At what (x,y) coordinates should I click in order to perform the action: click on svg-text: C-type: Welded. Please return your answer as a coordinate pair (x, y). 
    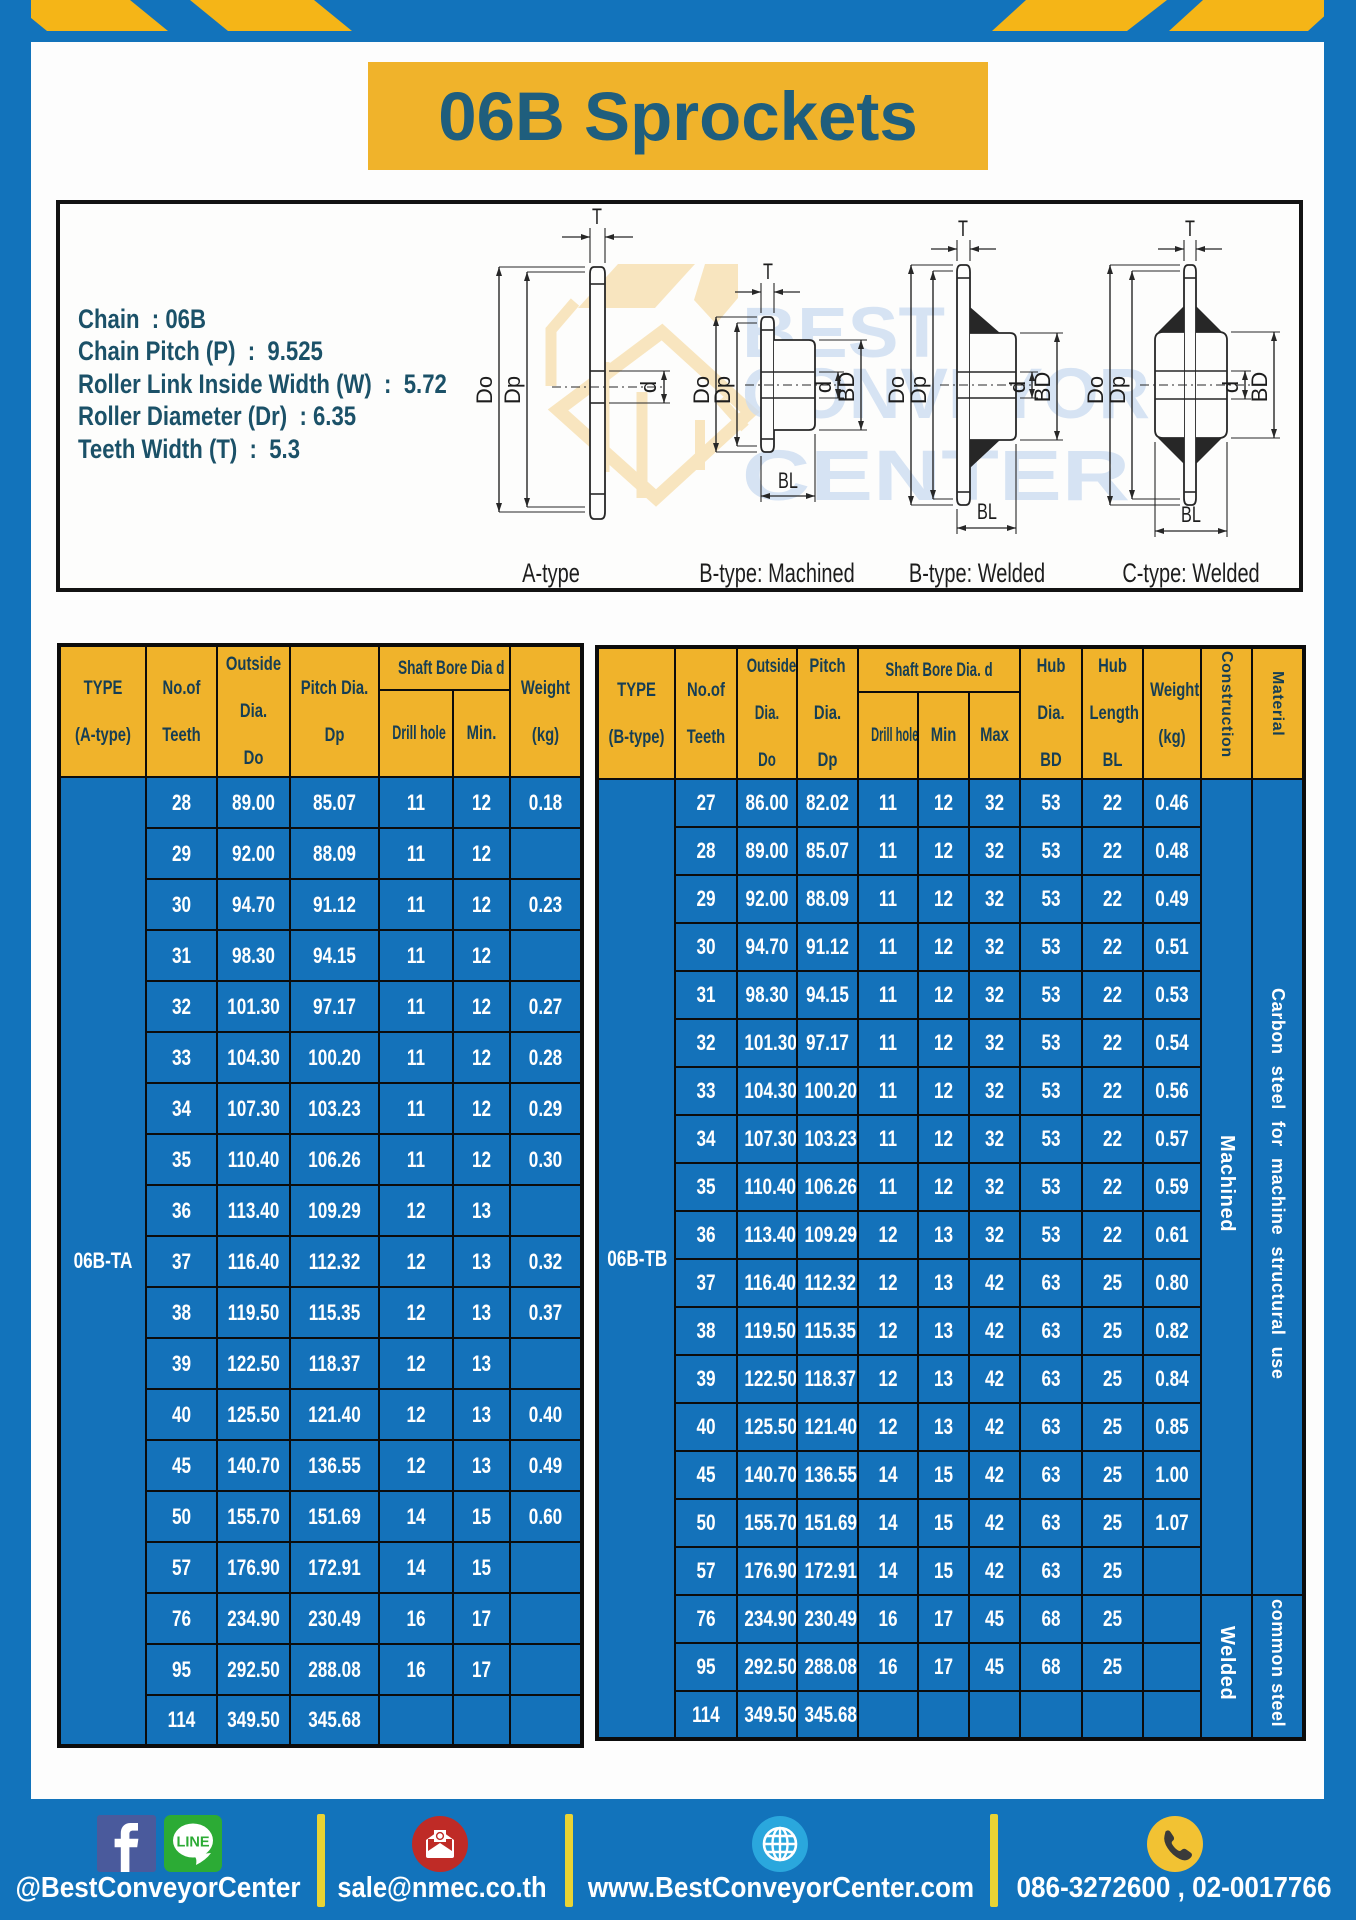
    Looking at the image, I should click on (1190, 573).